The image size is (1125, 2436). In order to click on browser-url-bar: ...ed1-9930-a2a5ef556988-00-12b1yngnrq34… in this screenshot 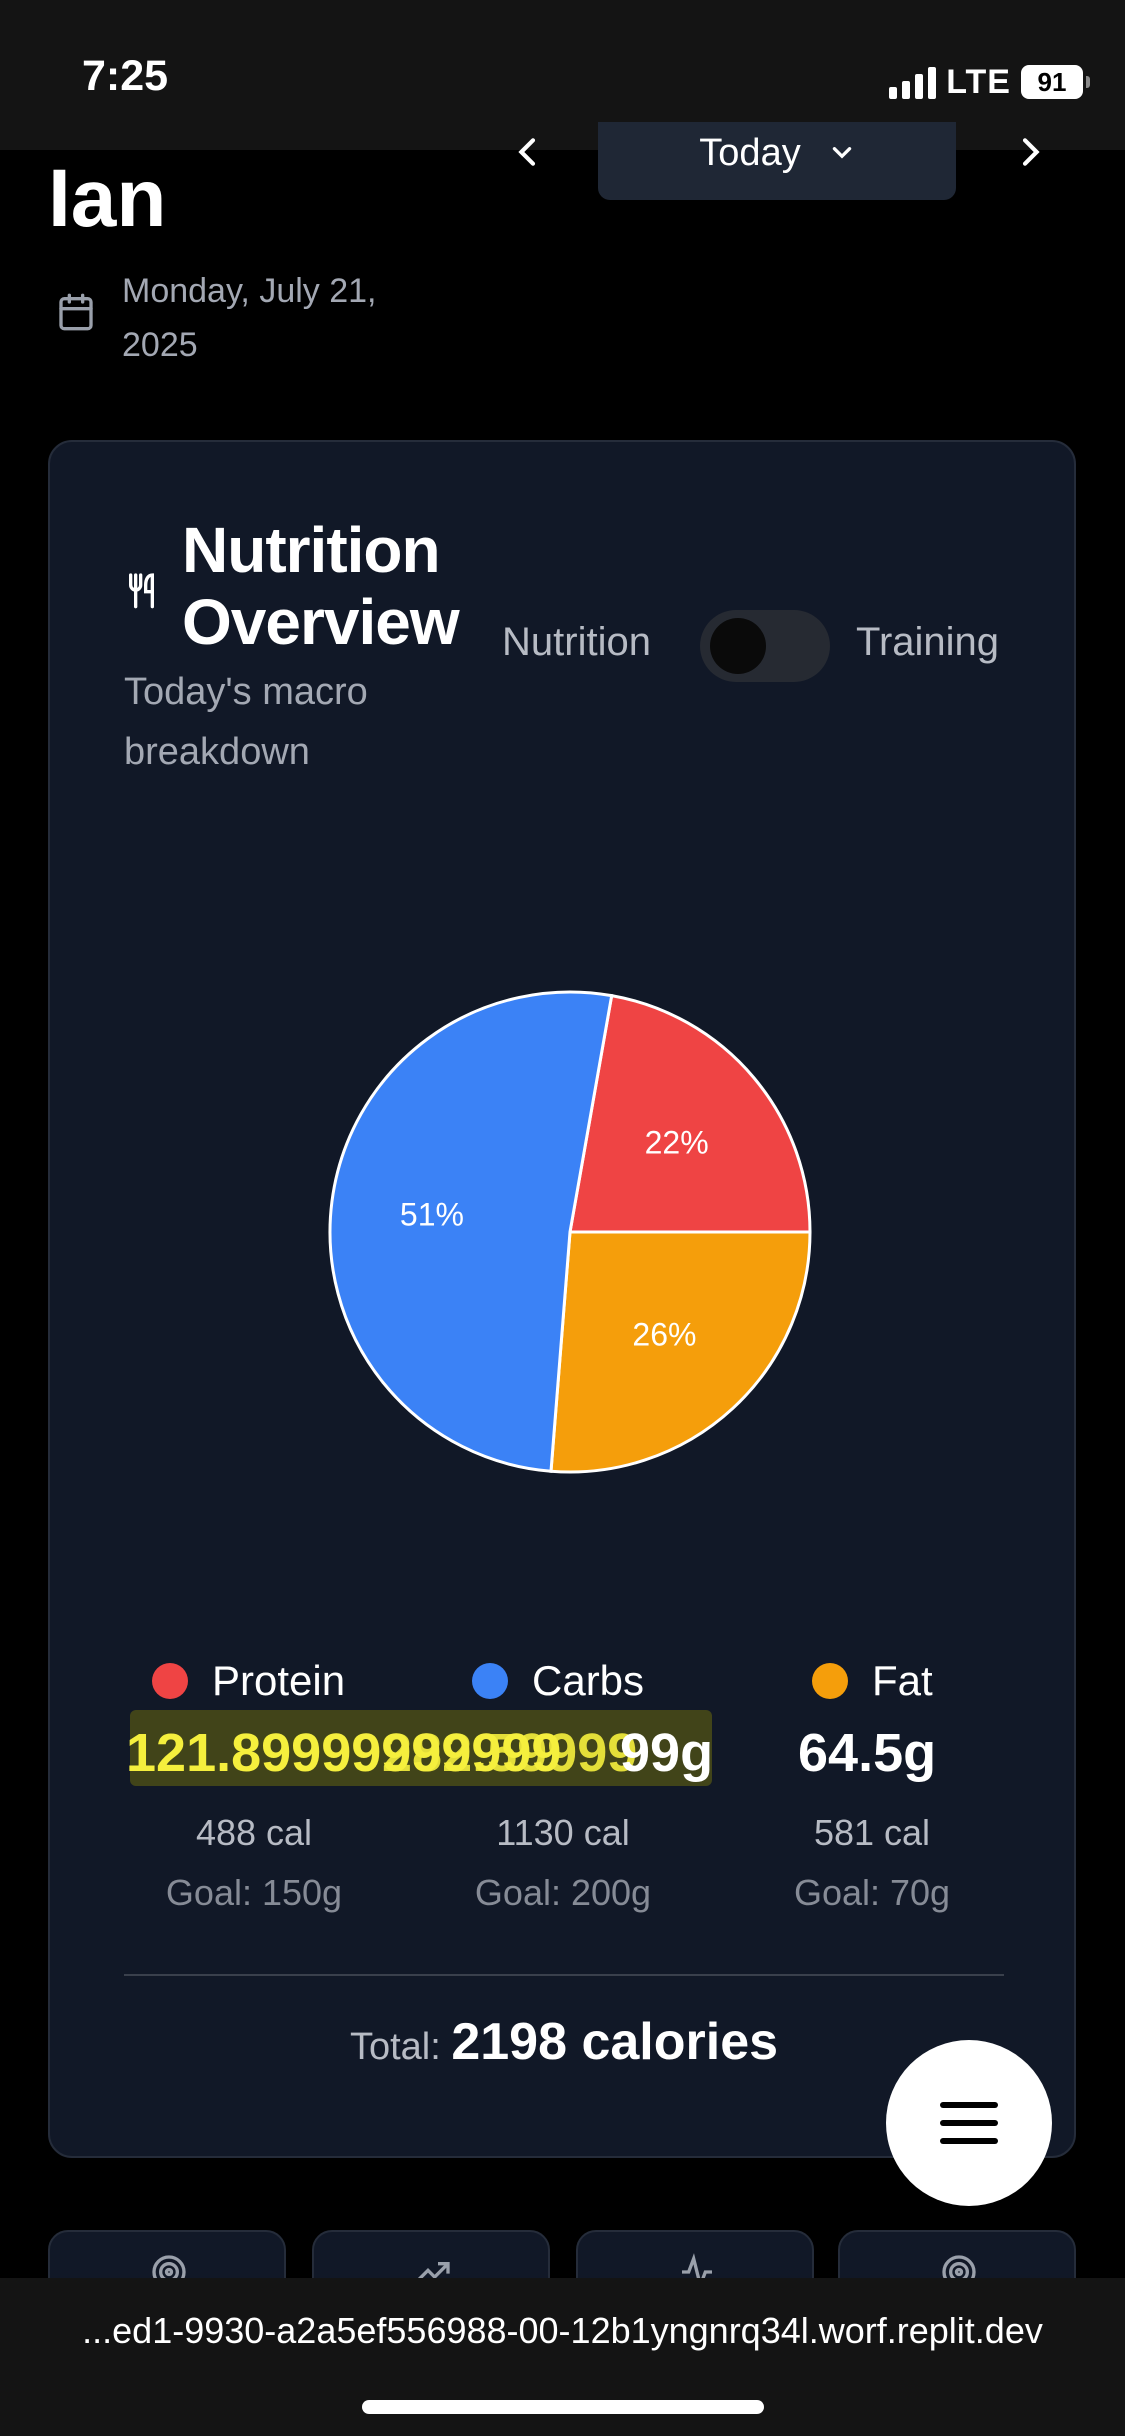, I will do `click(562, 2357)`.